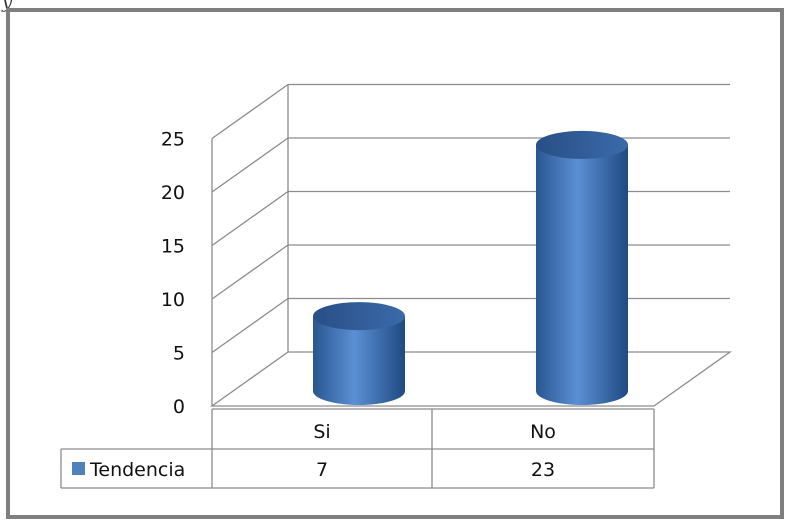 The image size is (790, 523). I want to click on bar-si, so click(359, 353).